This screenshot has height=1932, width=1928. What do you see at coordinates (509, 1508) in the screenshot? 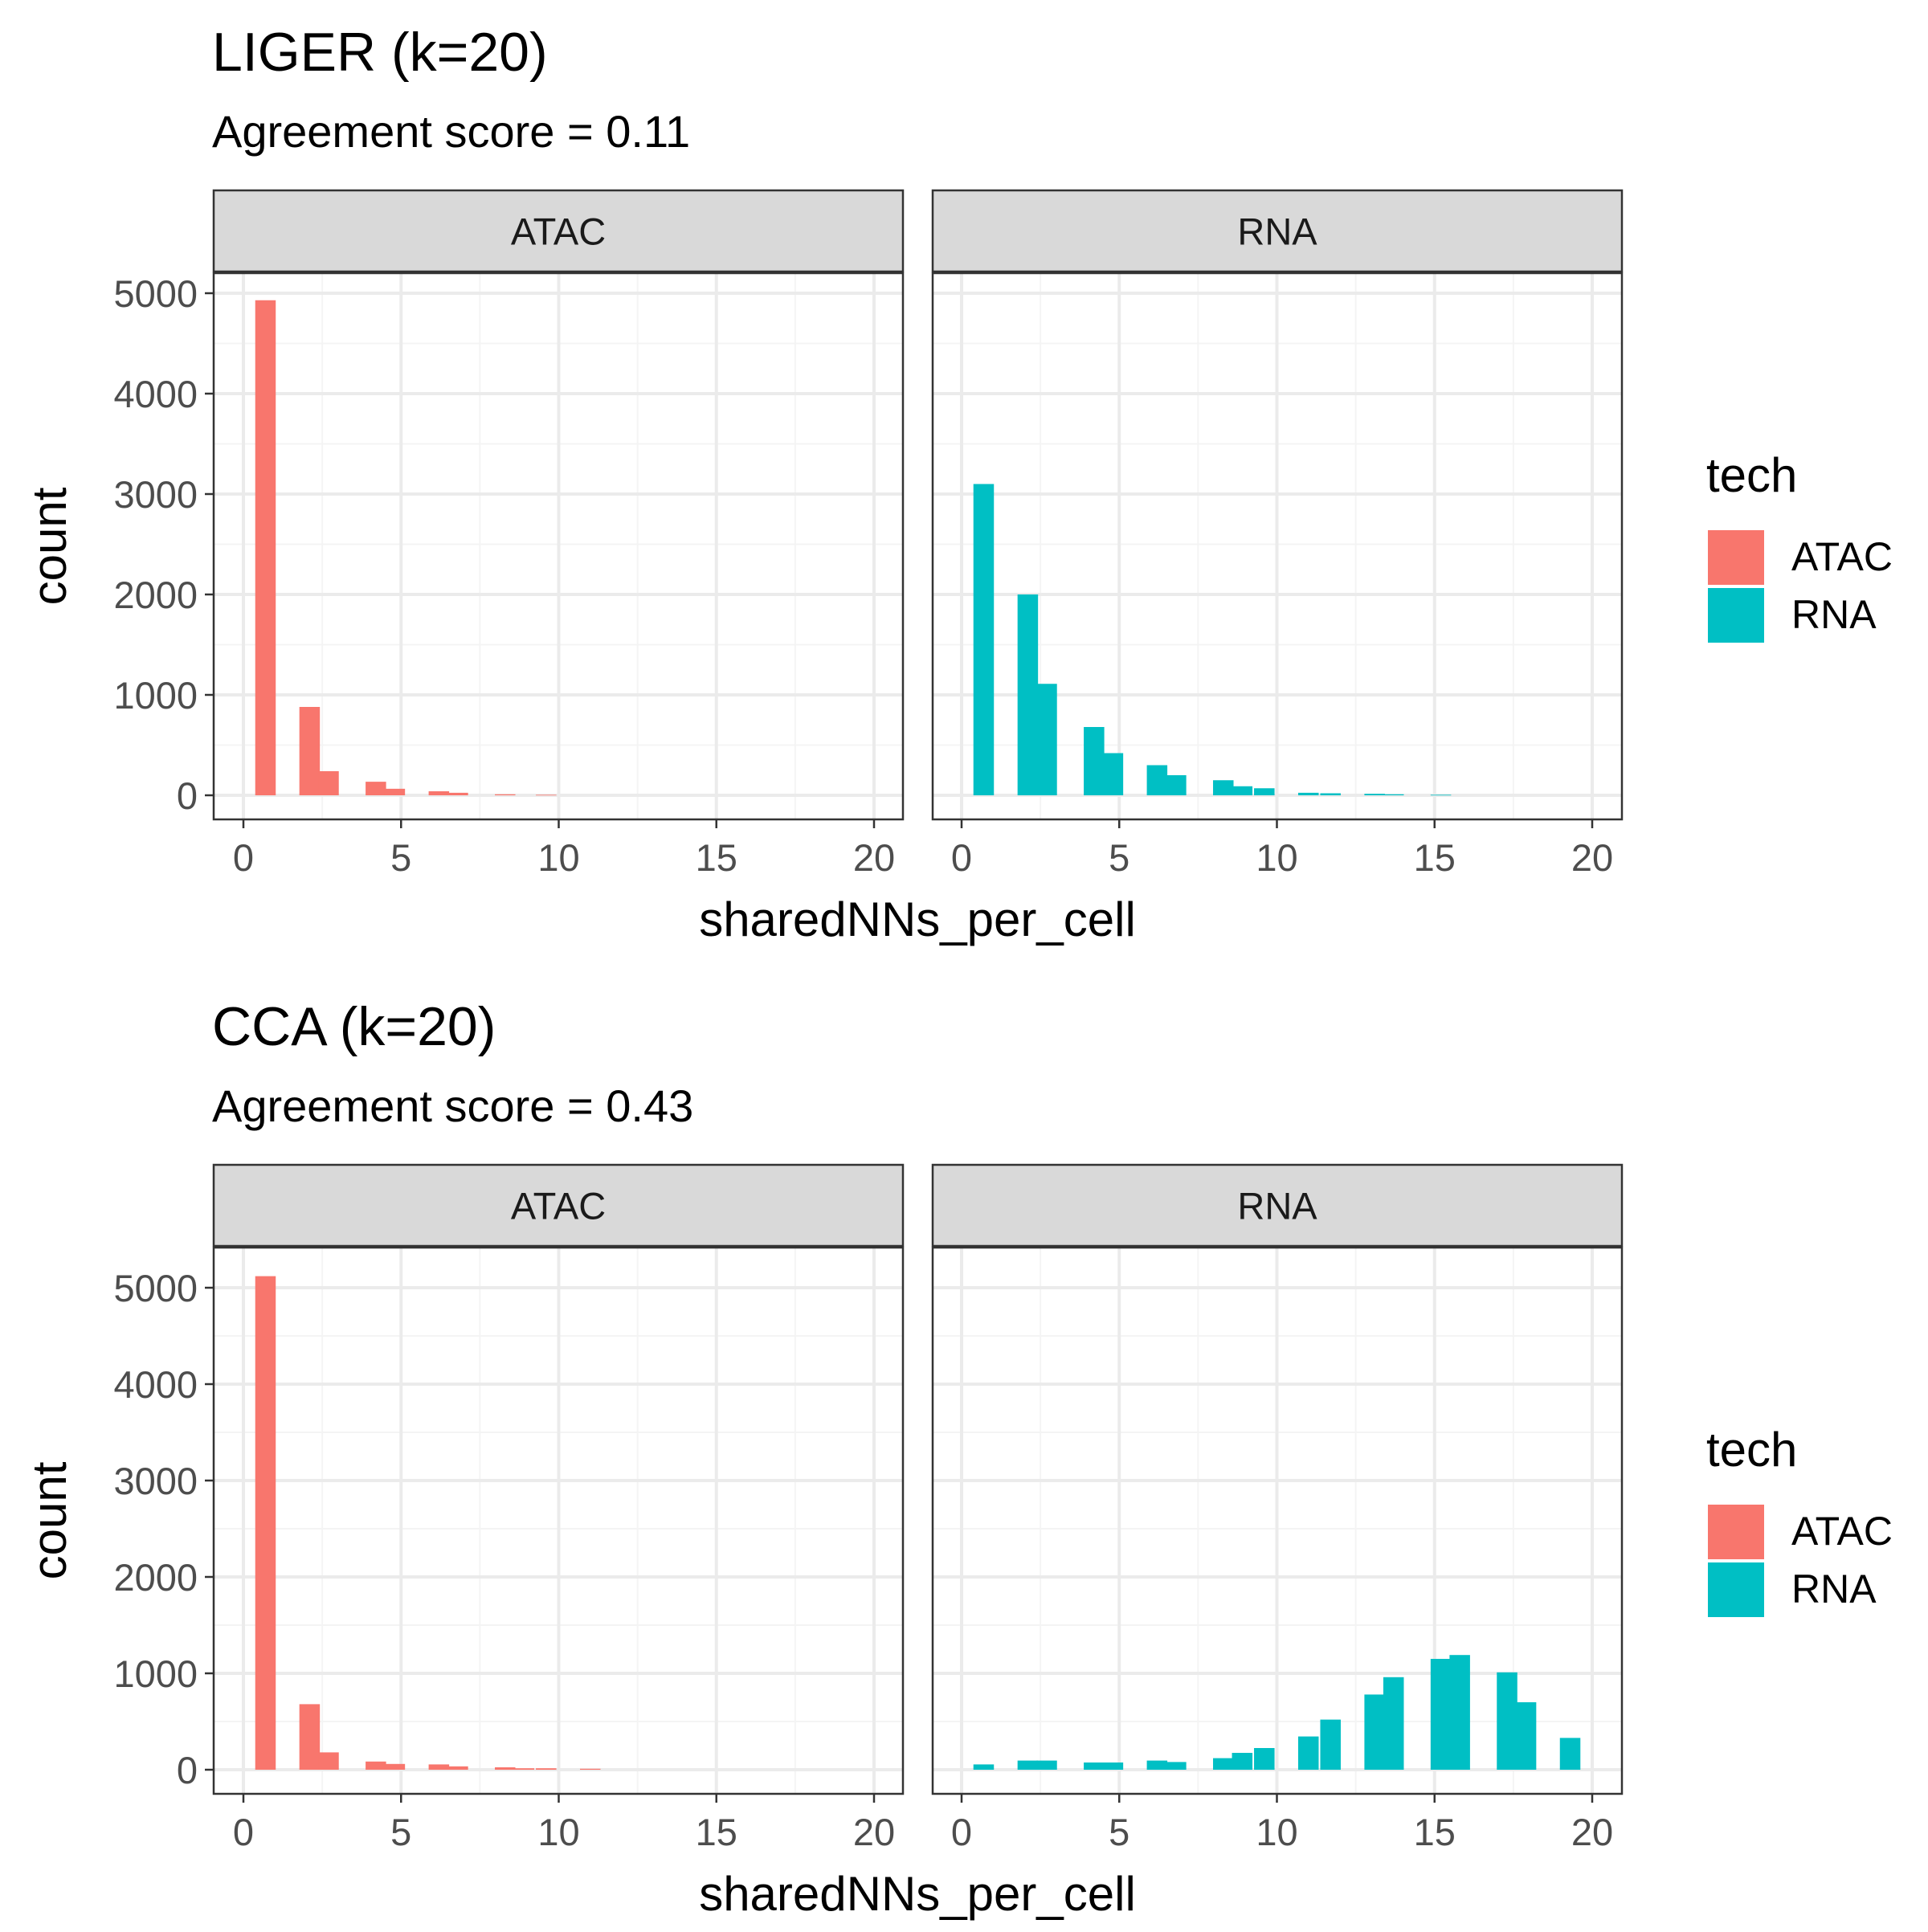
I see `facet-panel-atac: ATAC 0 5 10 15 20 0 1000 2000 3000 4000 5000` at bounding box center [509, 1508].